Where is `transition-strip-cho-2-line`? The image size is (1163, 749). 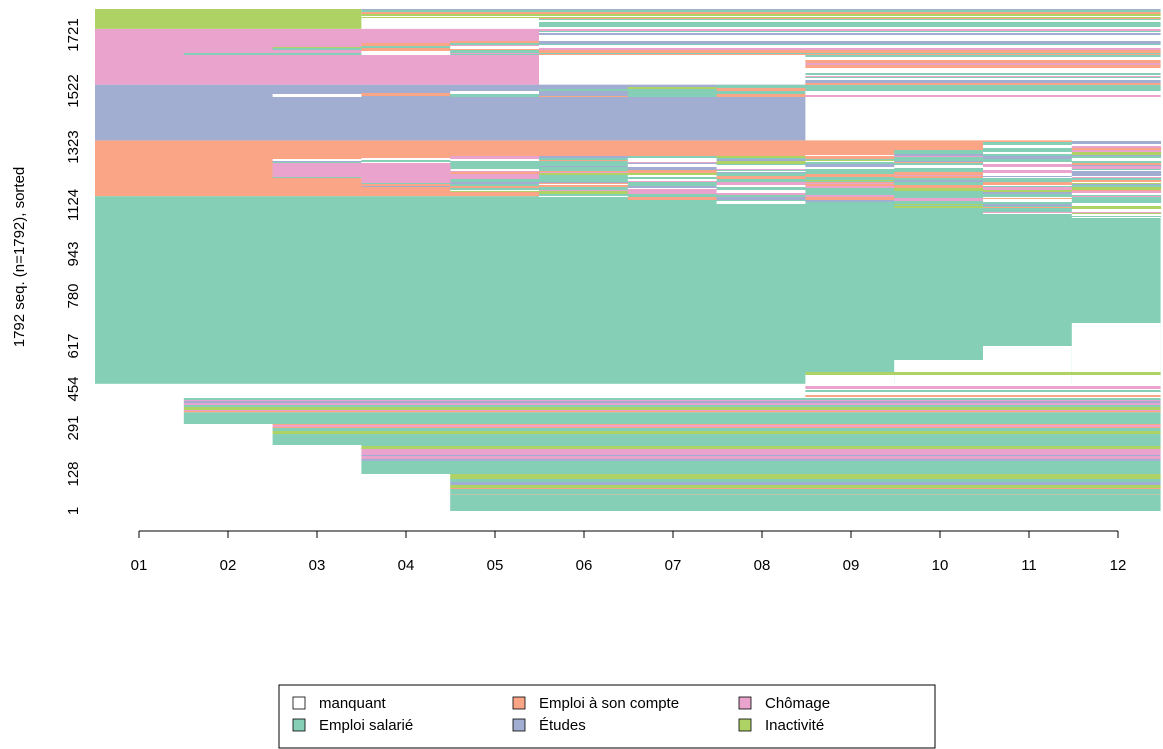
transition-strip-cho-2-line is located at coordinates (317, 54).